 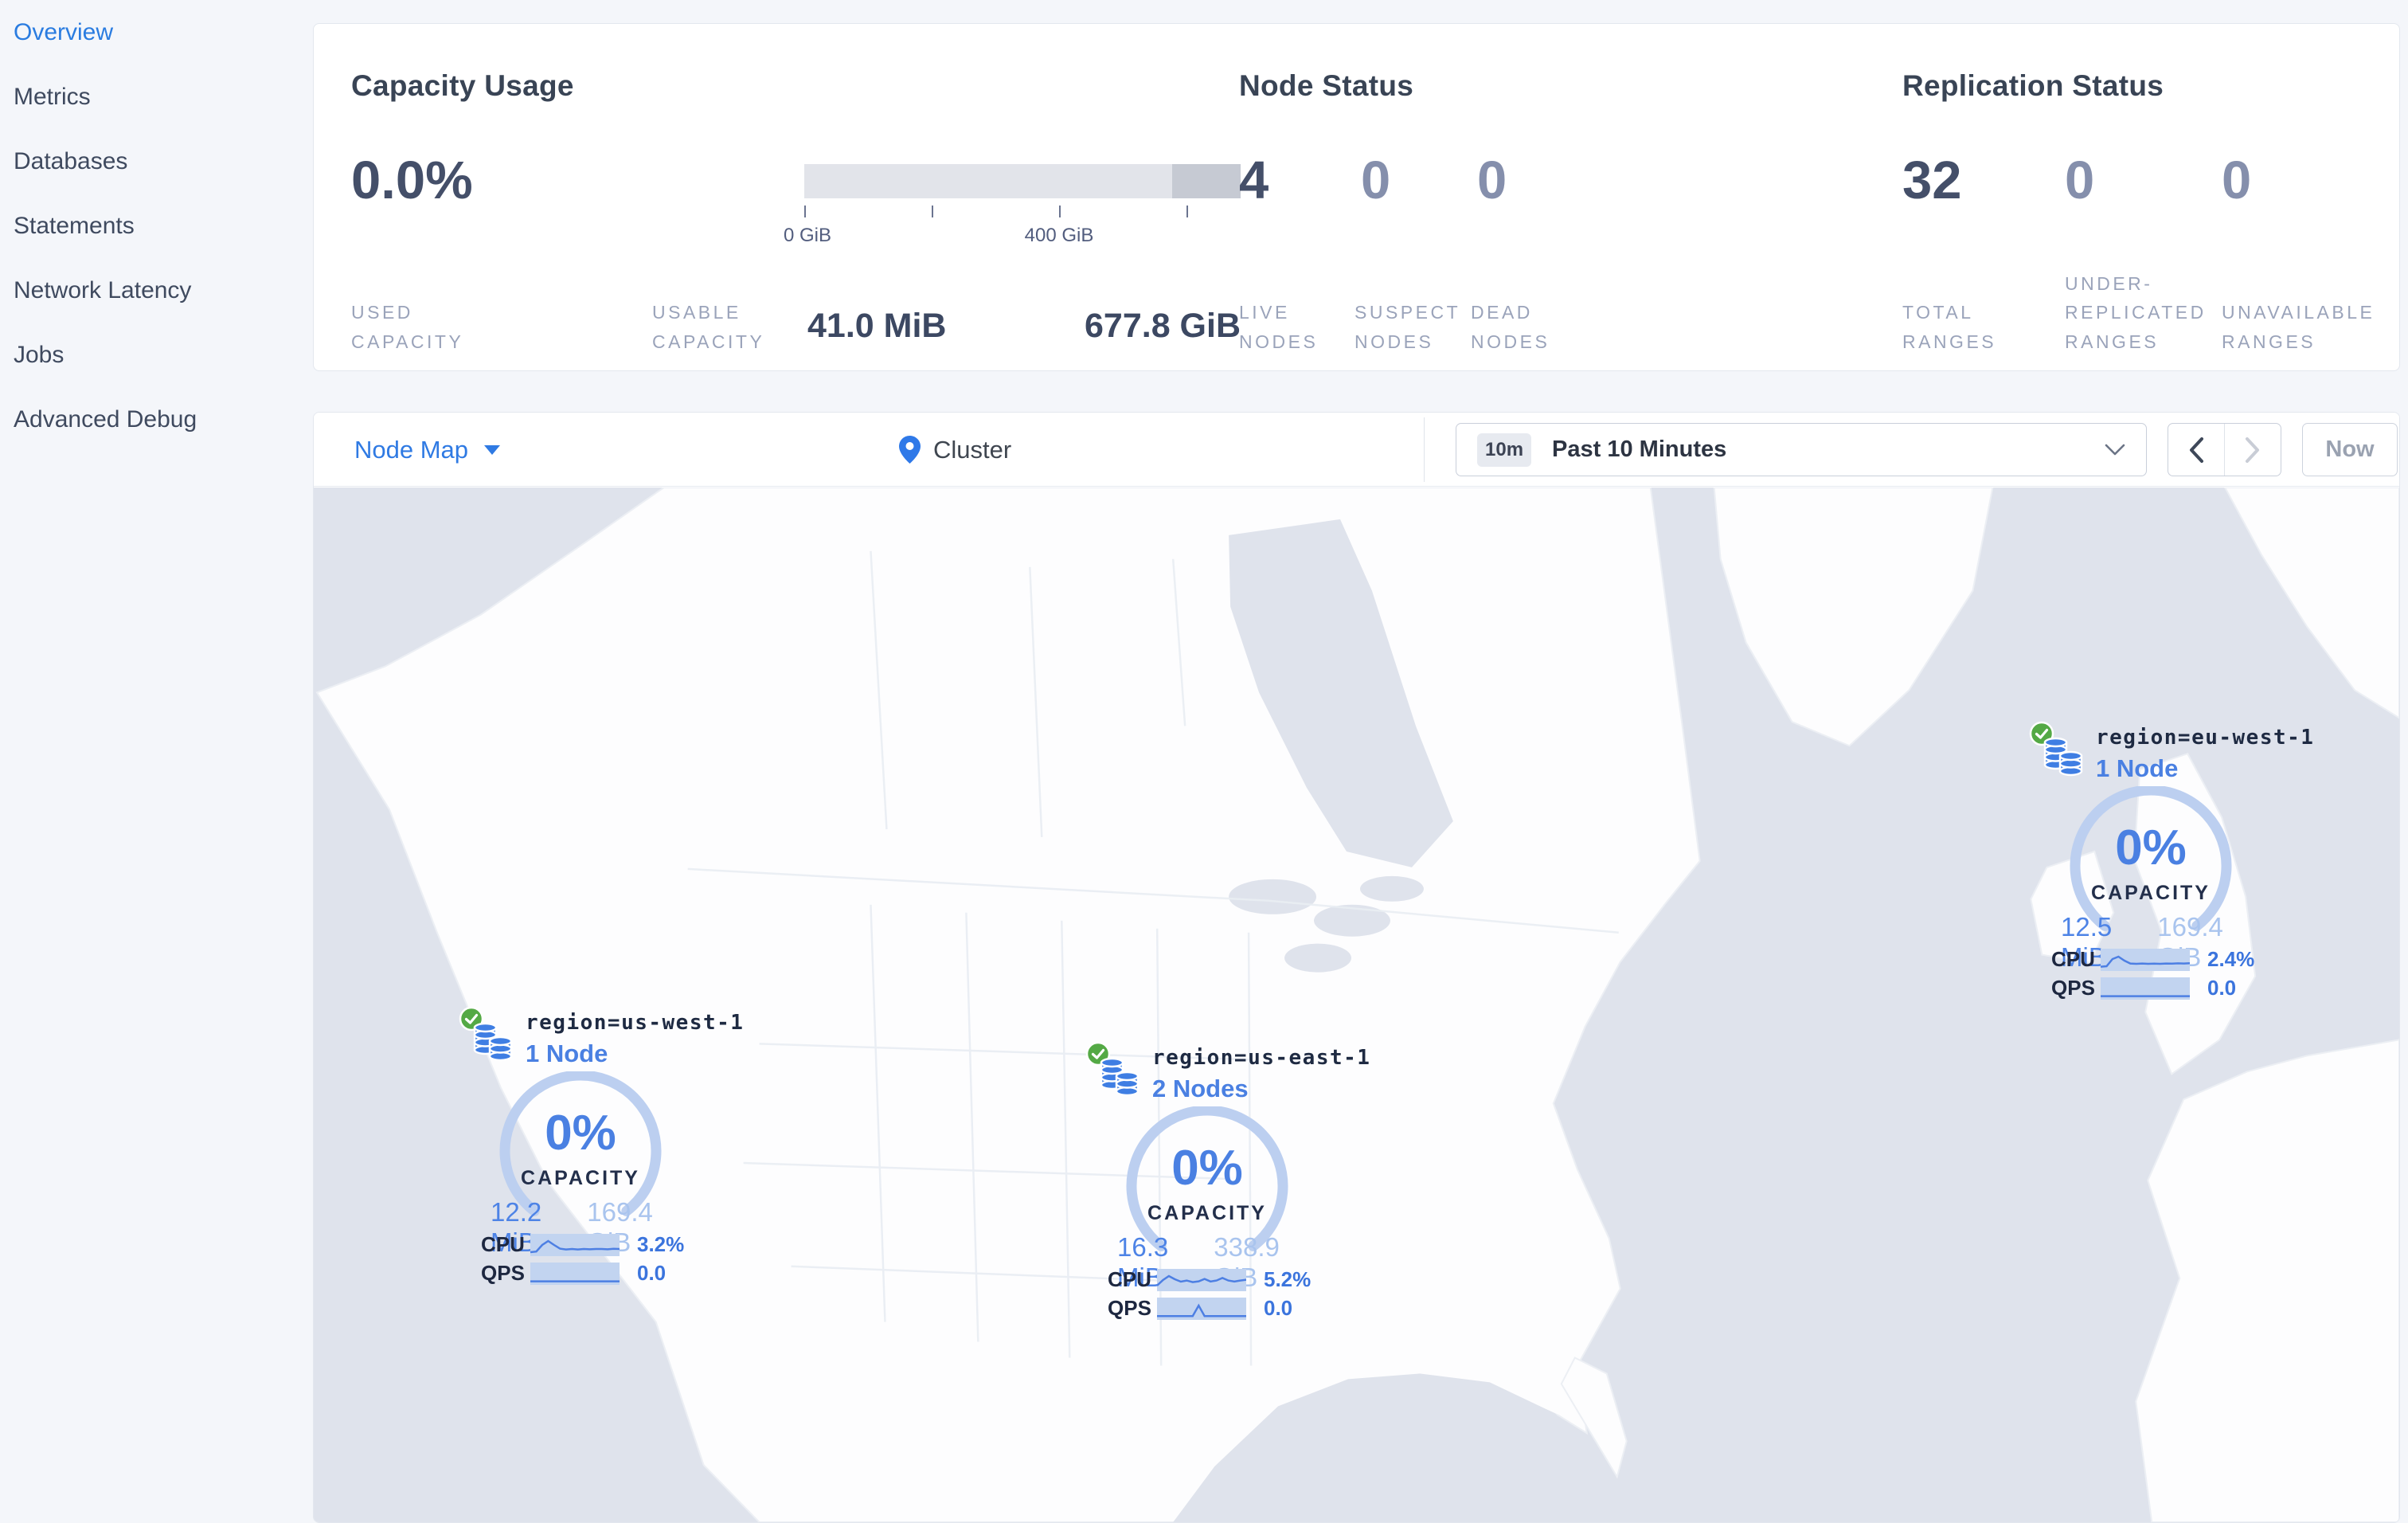 What do you see at coordinates (1206, 181) in the screenshot?
I see `capacity-bar-other-segment` at bounding box center [1206, 181].